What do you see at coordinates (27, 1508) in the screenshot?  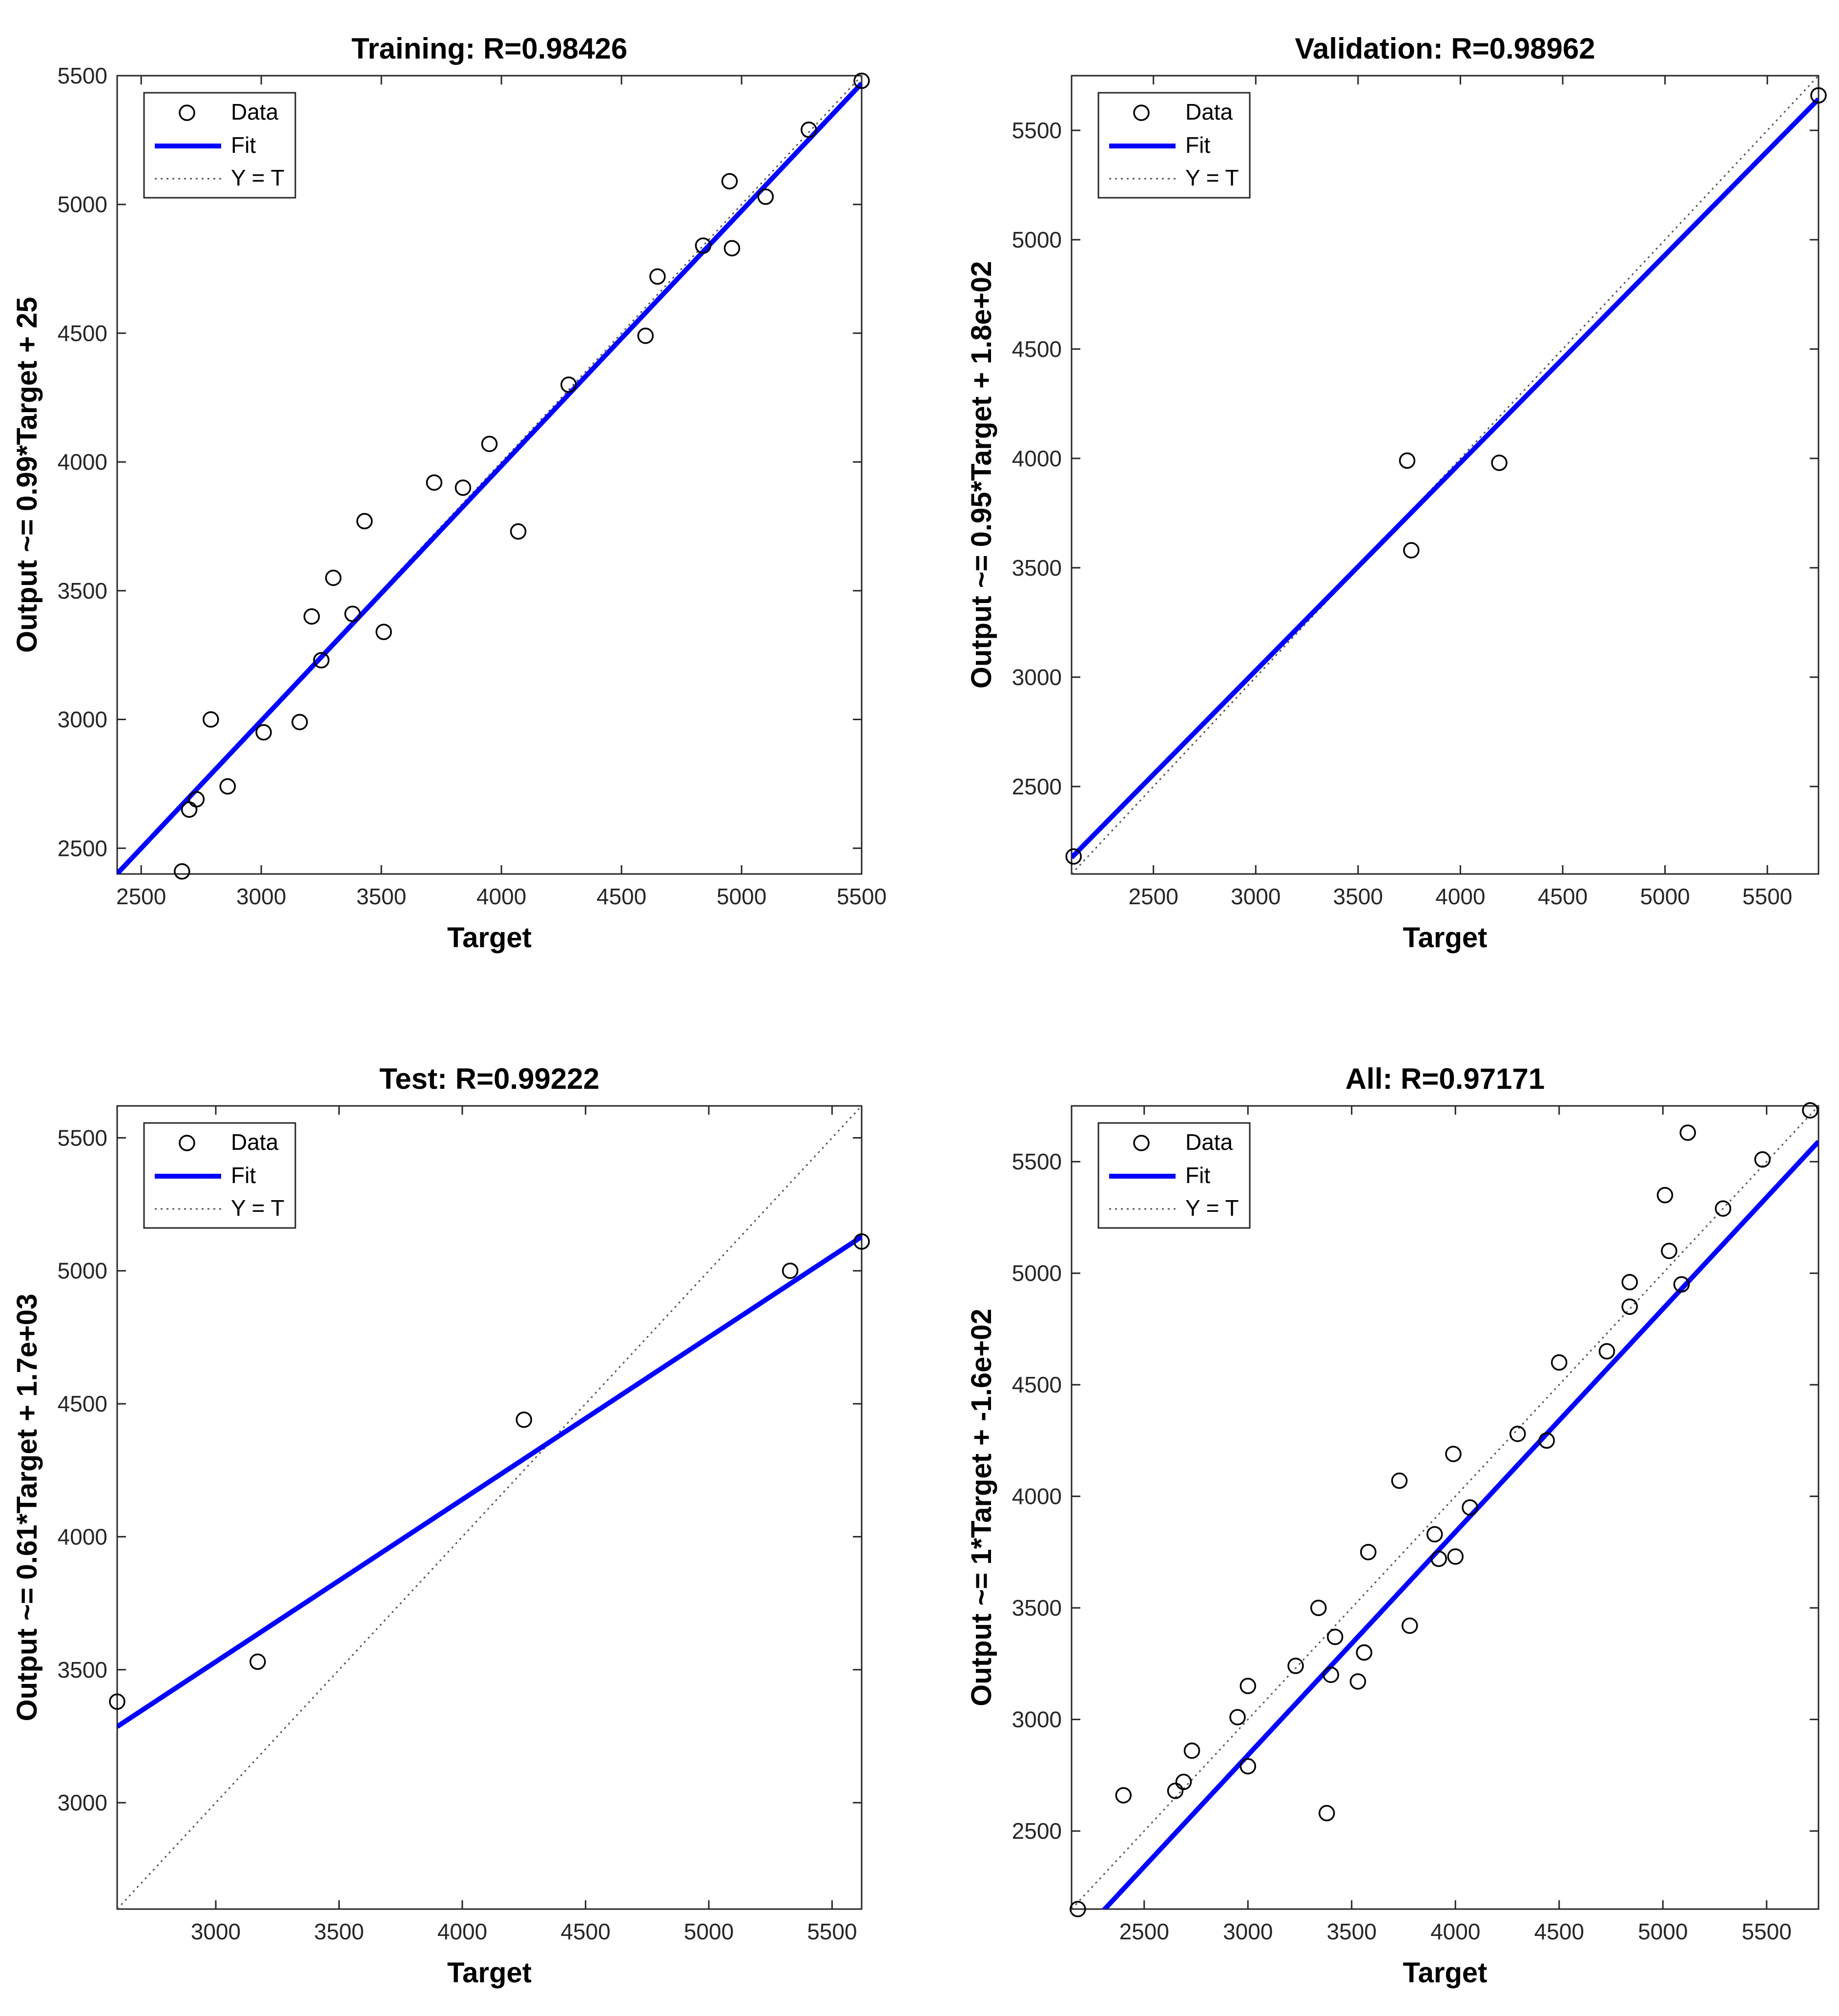 I see `y-axis-label: Output ~= 0.61*Target + 1.7e+03` at bounding box center [27, 1508].